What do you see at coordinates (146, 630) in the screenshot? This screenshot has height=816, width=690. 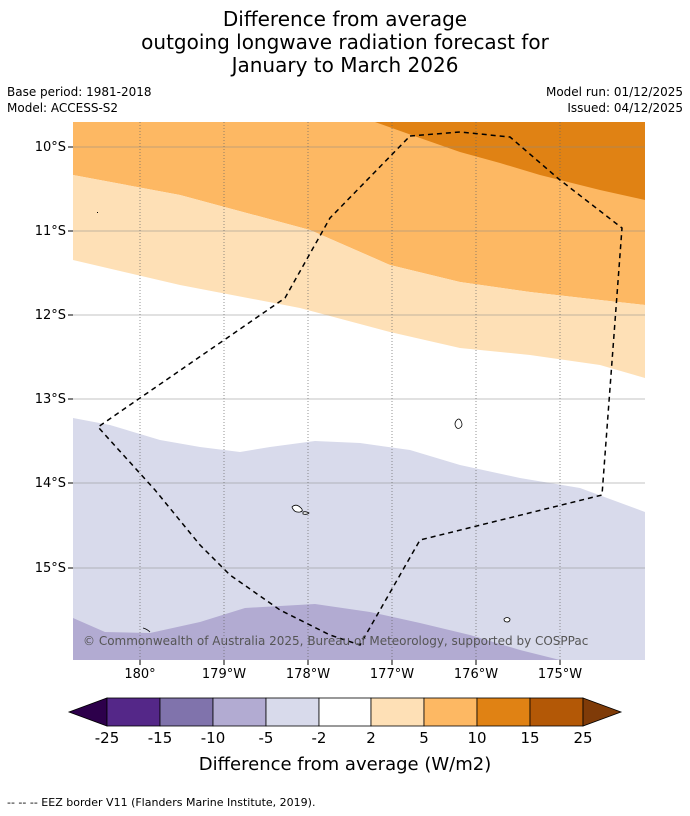 I see `island-rotuma-edge` at bounding box center [146, 630].